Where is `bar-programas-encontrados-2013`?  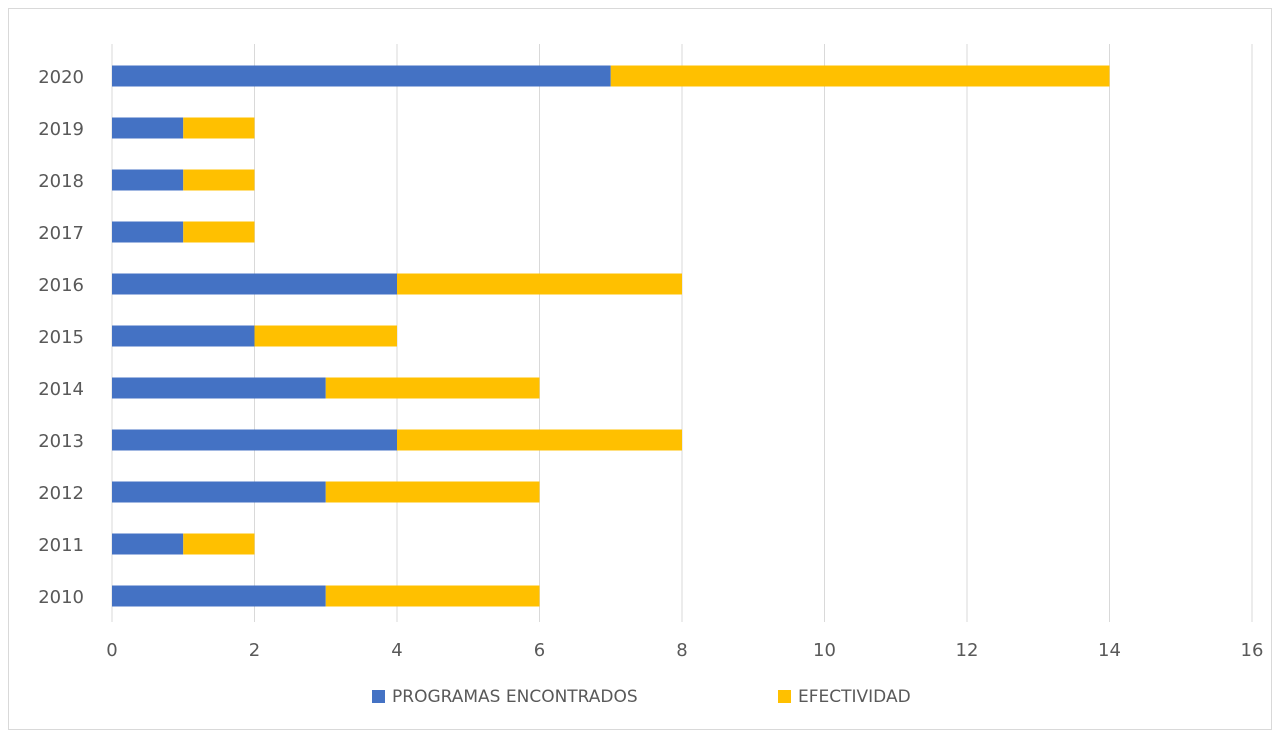 bar-programas-encontrados-2013 is located at coordinates (254, 440).